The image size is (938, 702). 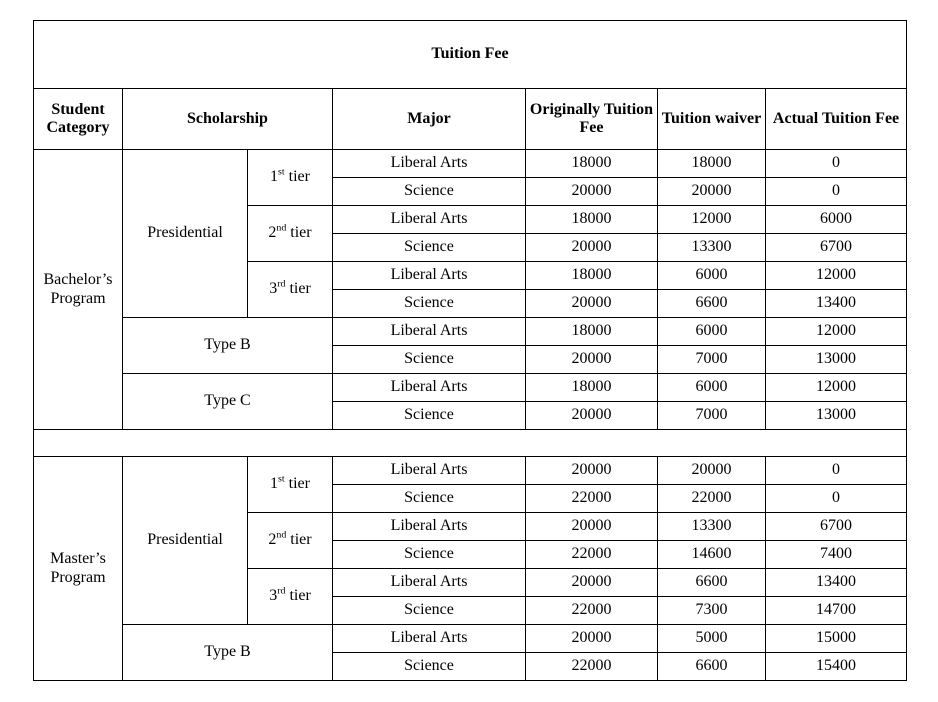 What do you see at coordinates (836, 638) in the screenshot?
I see `actual-fee-cell: 15000` at bounding box center [836, 638].